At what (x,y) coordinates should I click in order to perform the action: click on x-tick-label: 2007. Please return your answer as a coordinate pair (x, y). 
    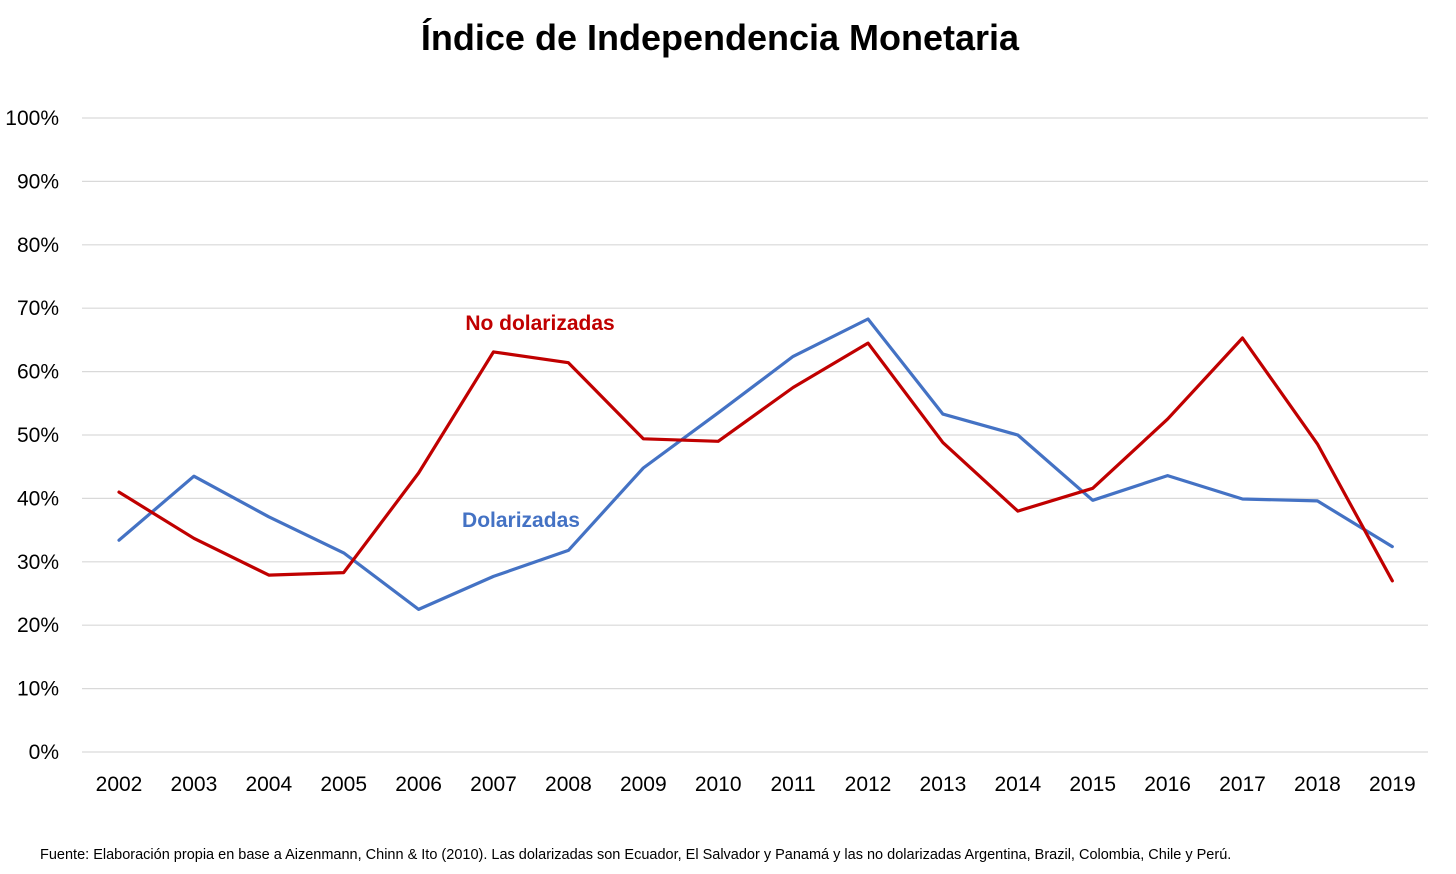
    Looking at the image, I should click on (493, 784).